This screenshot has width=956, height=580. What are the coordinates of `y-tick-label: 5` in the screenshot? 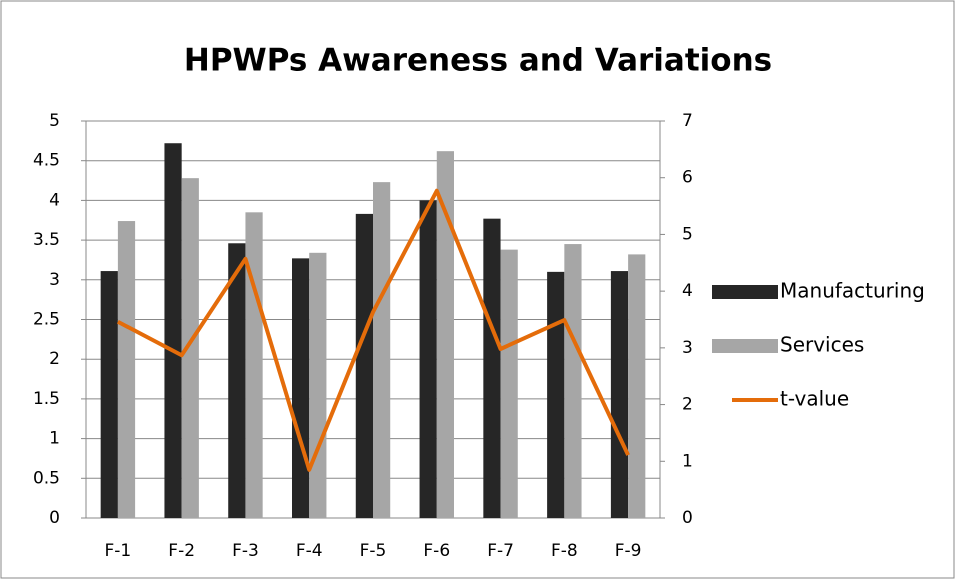 It's located at (54, 121).